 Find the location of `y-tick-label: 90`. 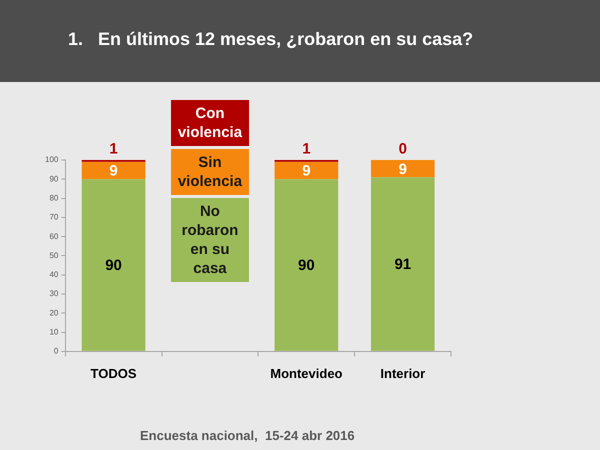

y-tick-label: 90 is located at coordinates (54, 179).